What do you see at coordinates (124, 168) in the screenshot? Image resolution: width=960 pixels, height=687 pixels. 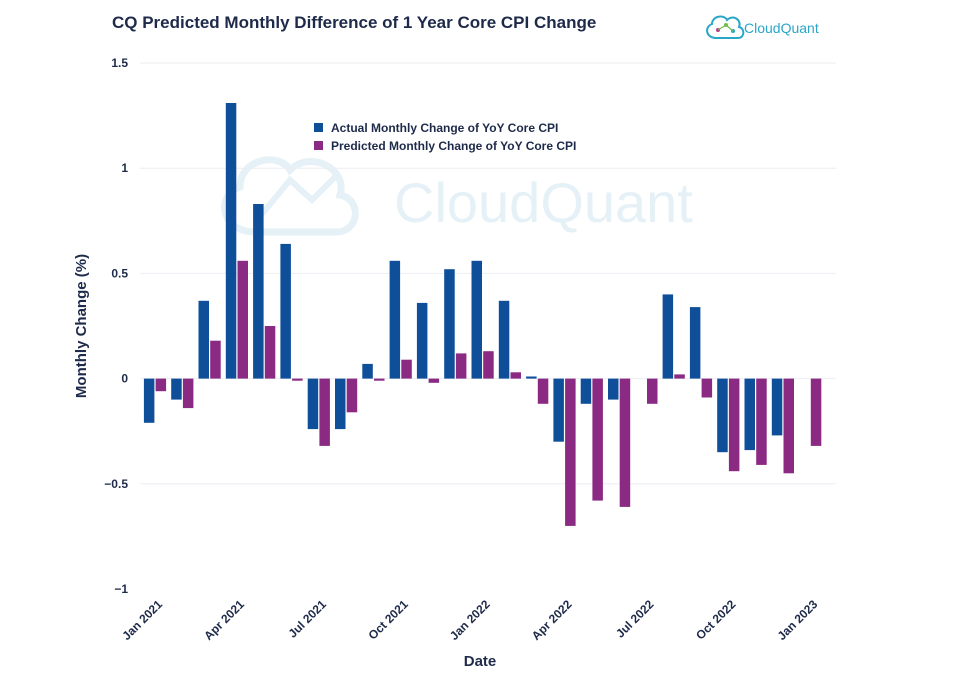 I see `y-tick-label: 1` at bounding box center [124, 168].